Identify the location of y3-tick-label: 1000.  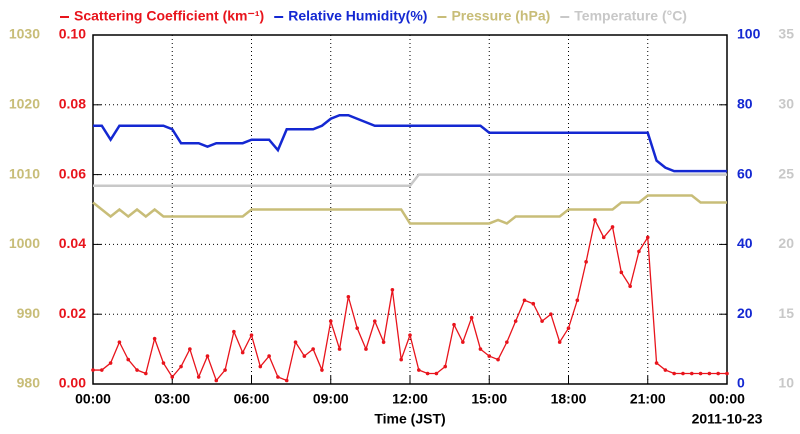
(24, 243).